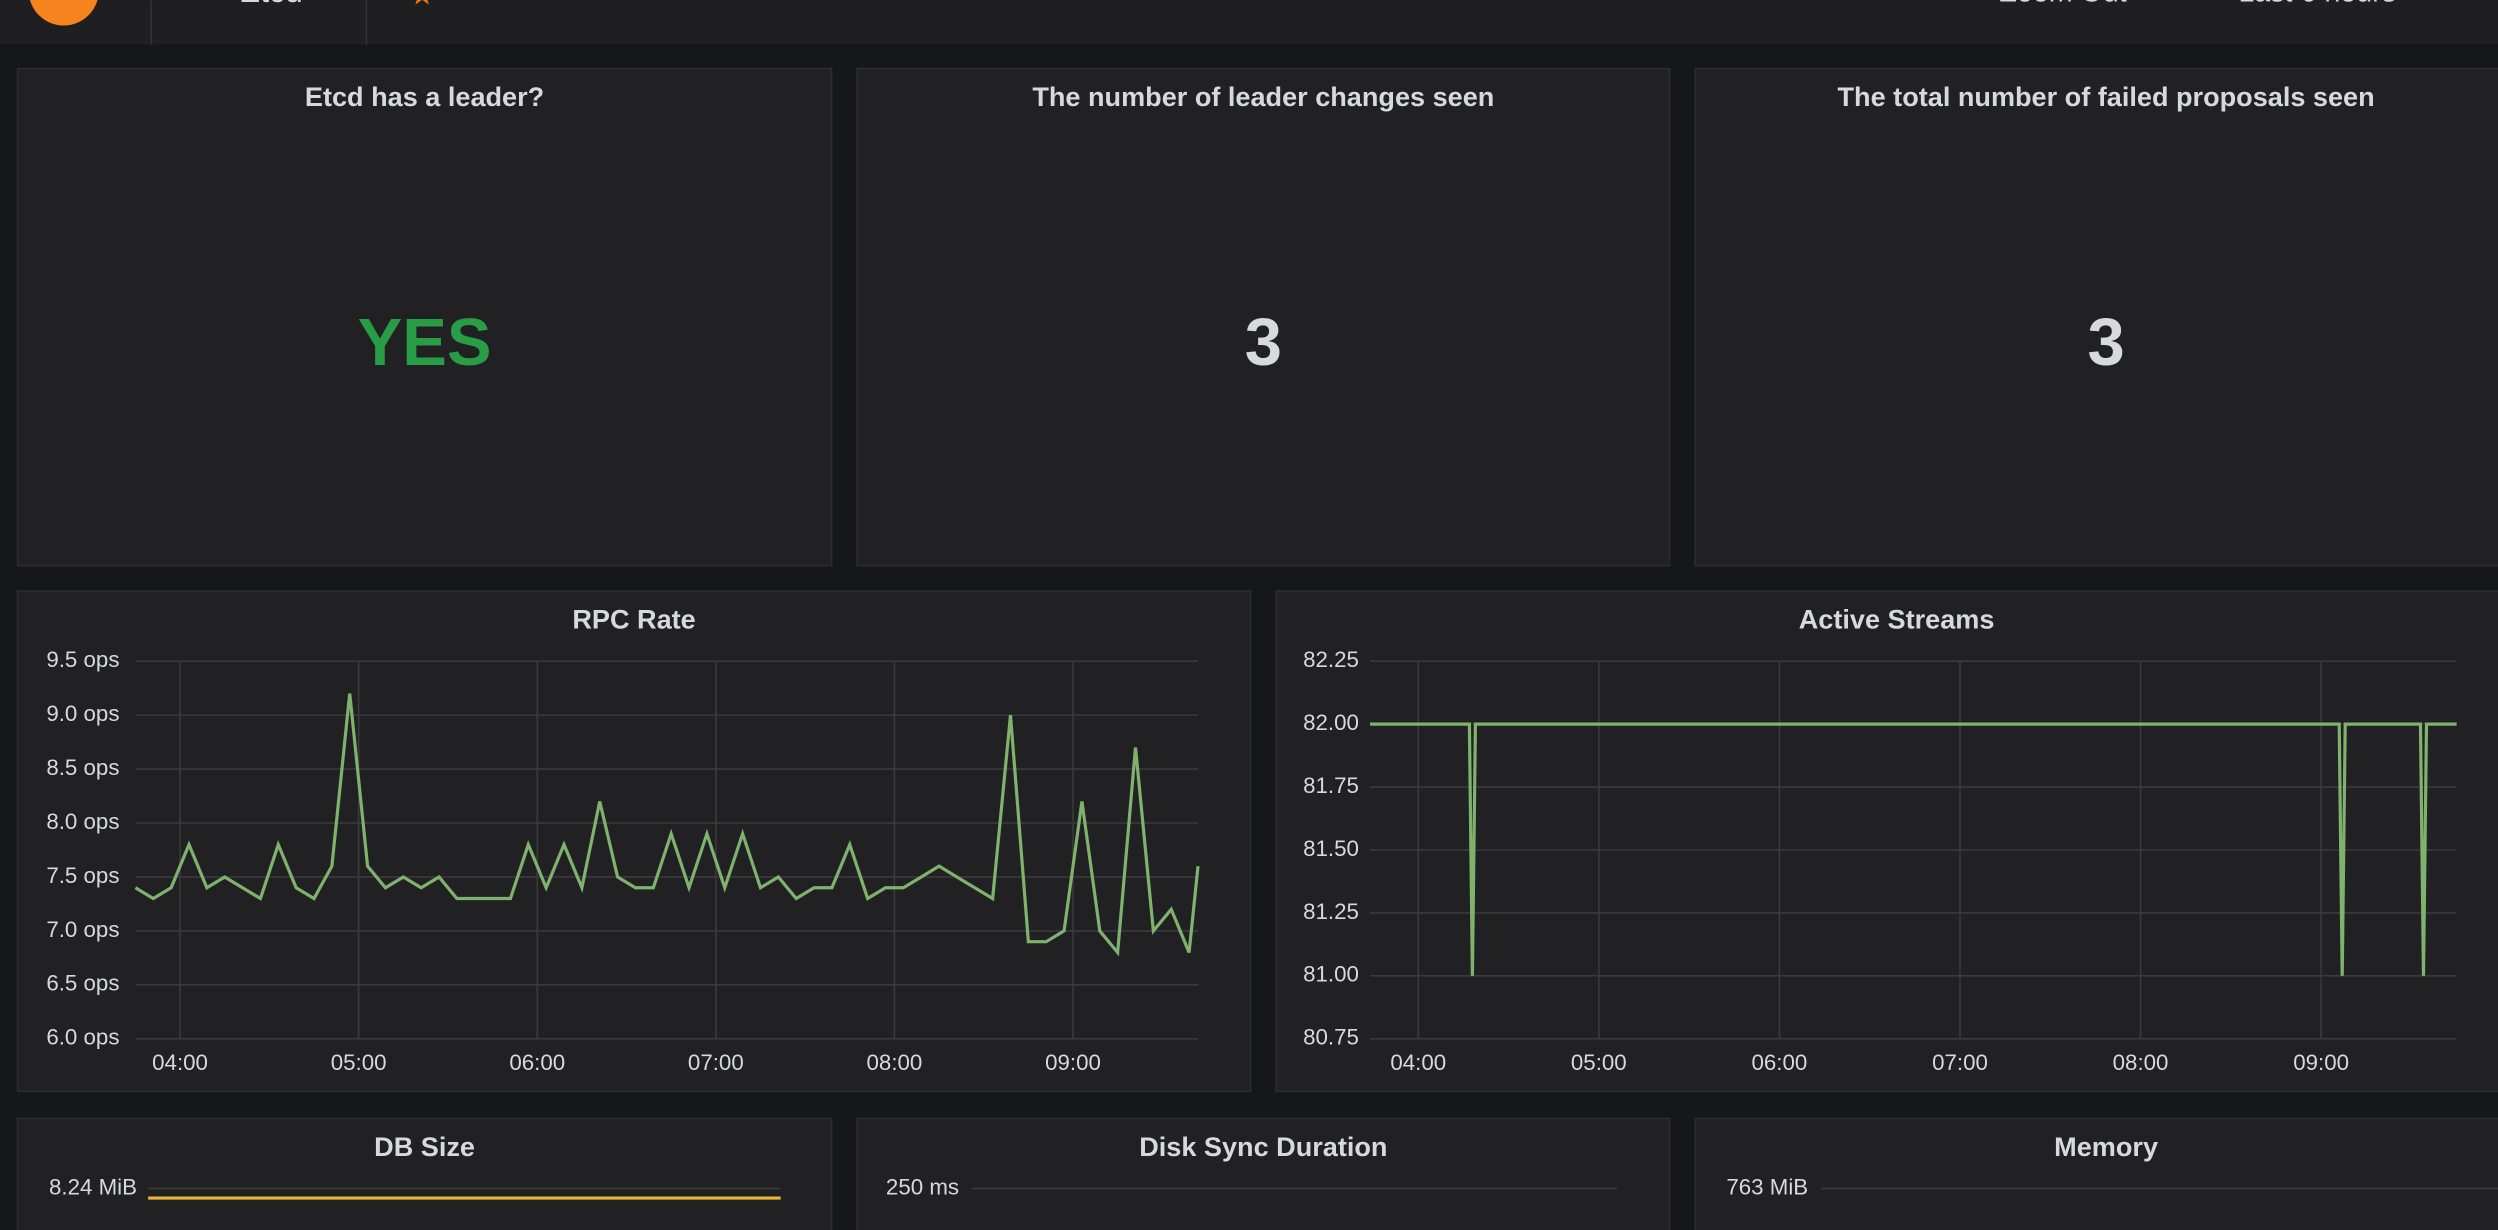  I want to click on y-tick-label: 9.5 ops, so click(82, 659).